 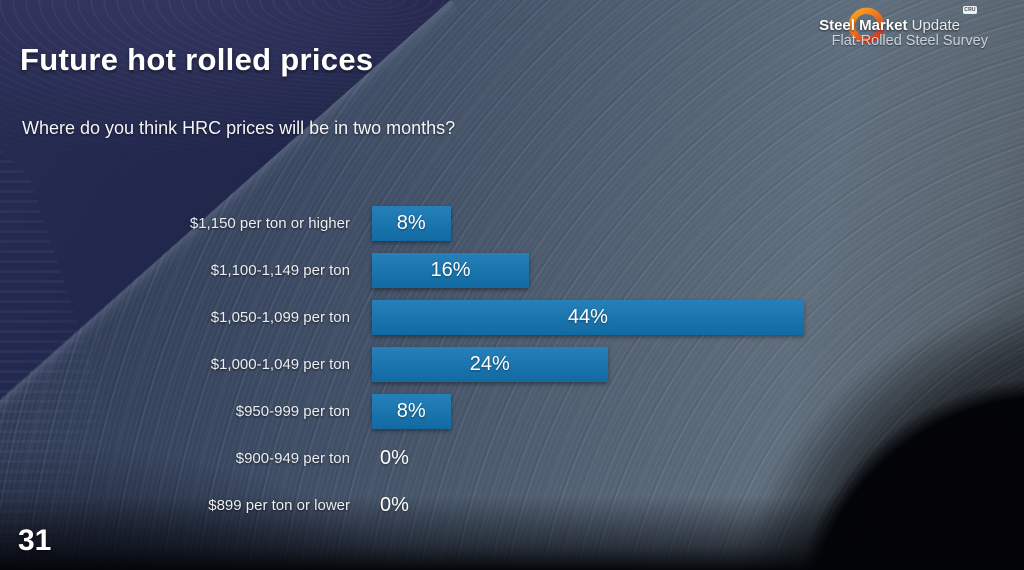 What do you see at coordinates (279, 505) in the screenshot?
I see `category-label: $899 per ton or lower` at bounding box center [279, 505].